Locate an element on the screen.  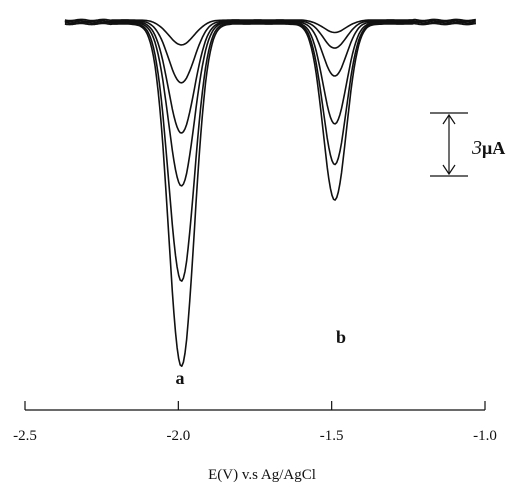
x-tick-label: -1.5 is located at coordinates (332, 436).